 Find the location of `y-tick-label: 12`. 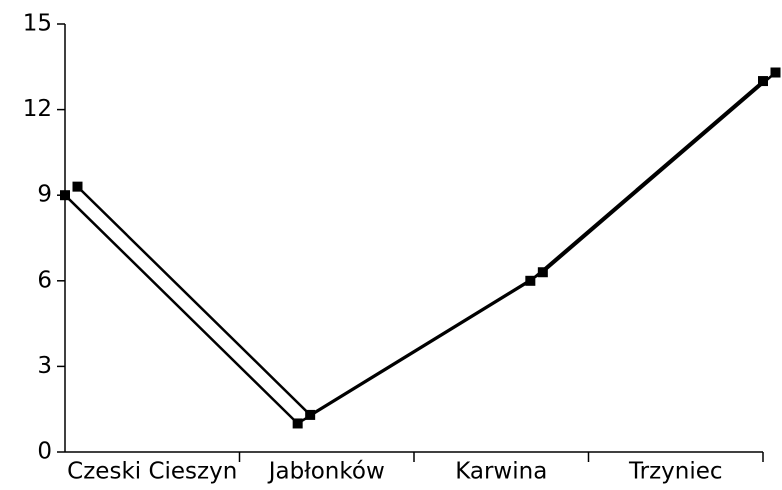

y-tick-label: 12 is located at coordinates (37, 109).